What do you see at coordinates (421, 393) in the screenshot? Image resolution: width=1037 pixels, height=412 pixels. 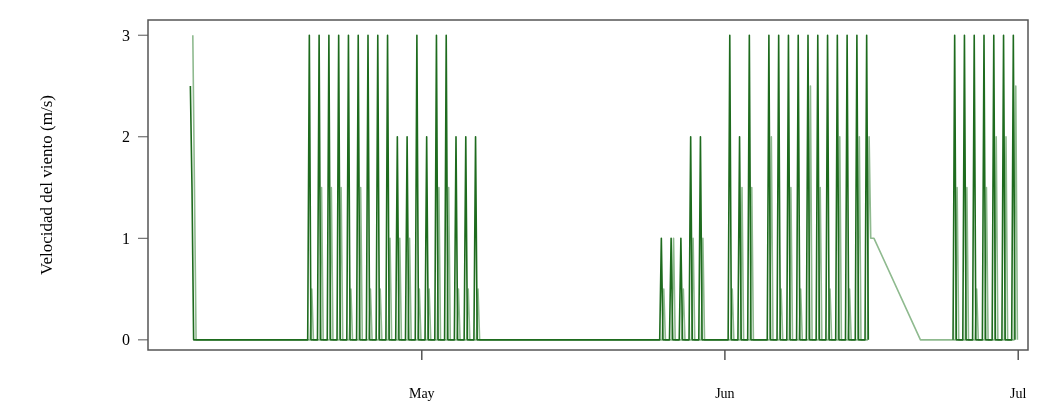 I see `x-tick-label: May` at bounding box center [421, 393].